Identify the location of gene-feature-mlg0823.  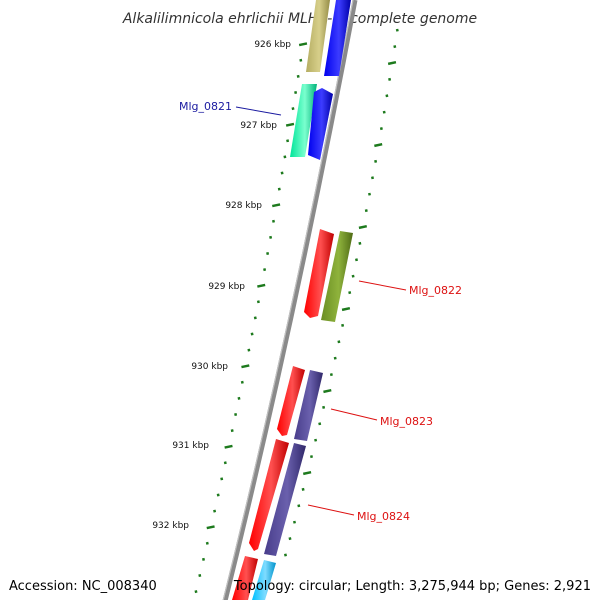
(308, 405).